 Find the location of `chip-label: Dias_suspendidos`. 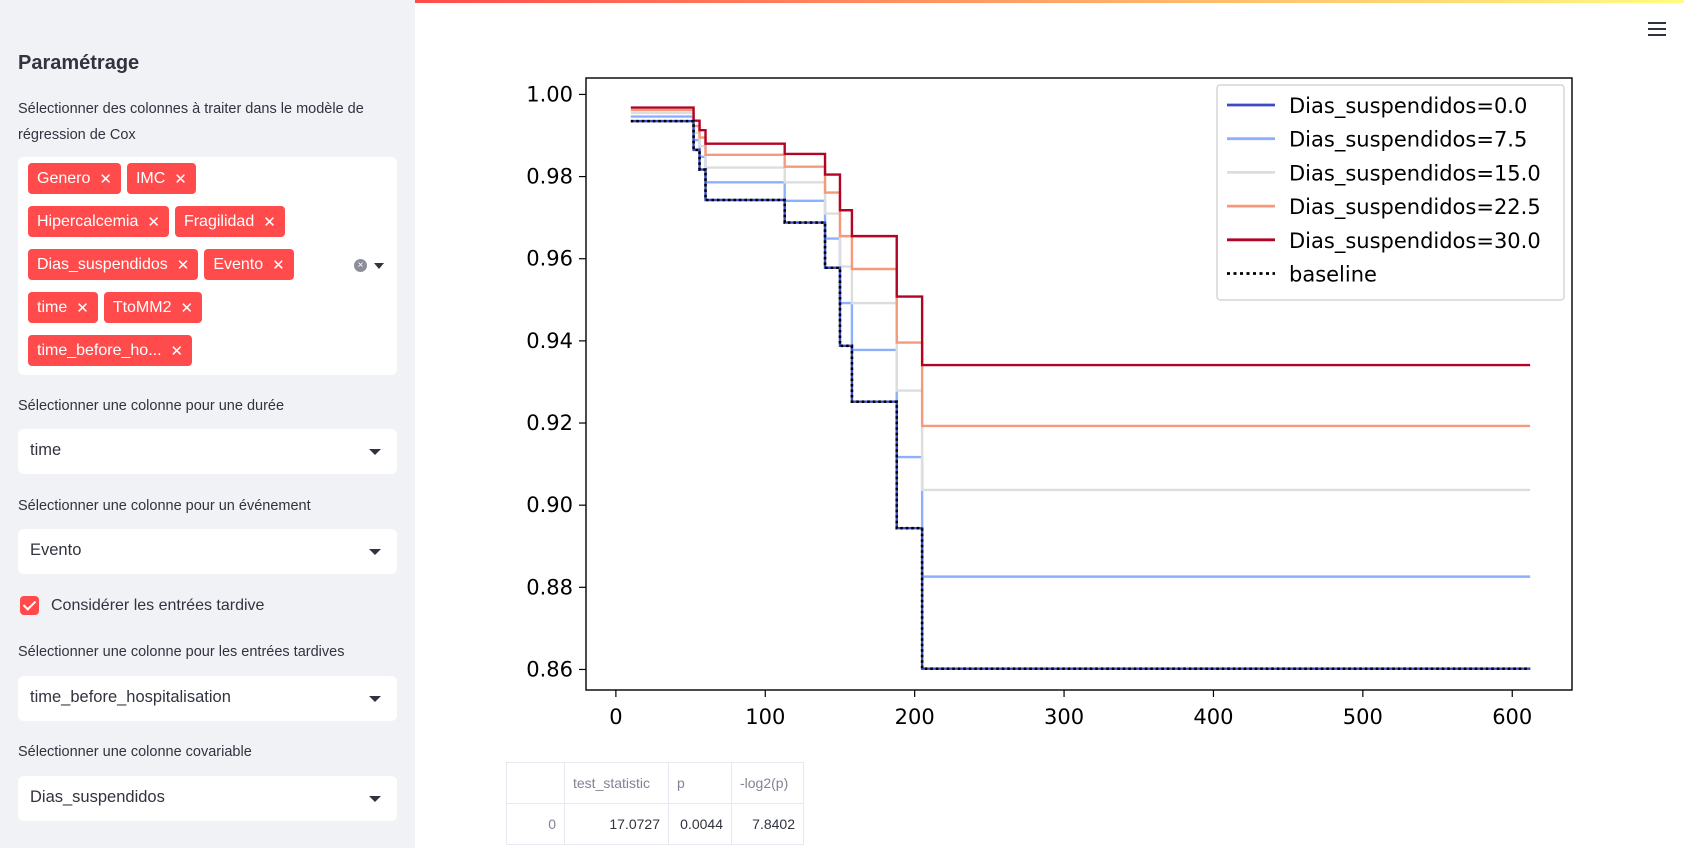

chip-label: Dias_suspendidos is located at coordinates (102, 264).